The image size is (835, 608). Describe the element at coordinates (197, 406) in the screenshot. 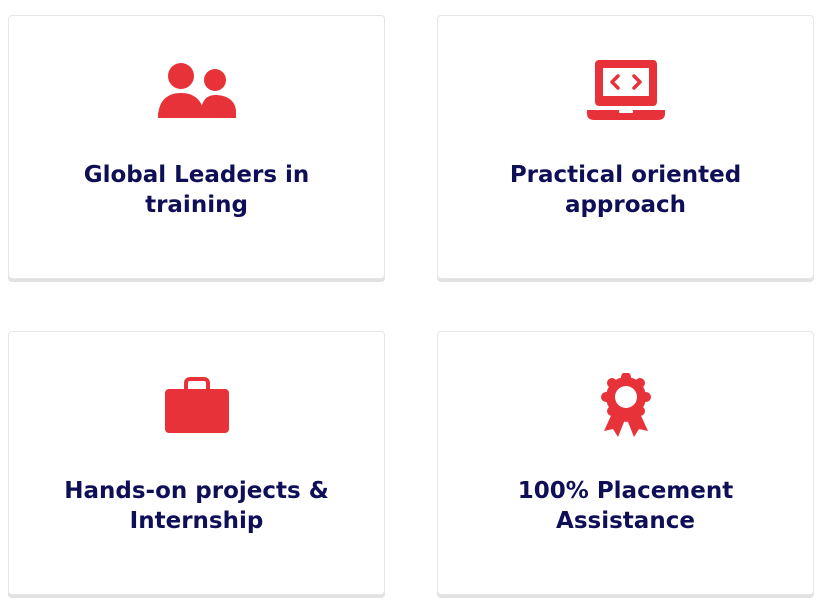

I see `briefcase-icon` at that location.